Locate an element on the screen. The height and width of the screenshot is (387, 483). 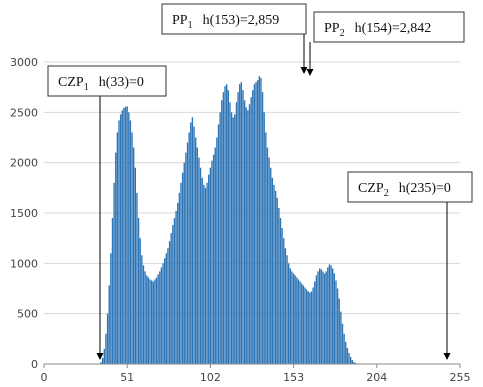
x-tick-label: 204 is located at coordinates (376, 377).